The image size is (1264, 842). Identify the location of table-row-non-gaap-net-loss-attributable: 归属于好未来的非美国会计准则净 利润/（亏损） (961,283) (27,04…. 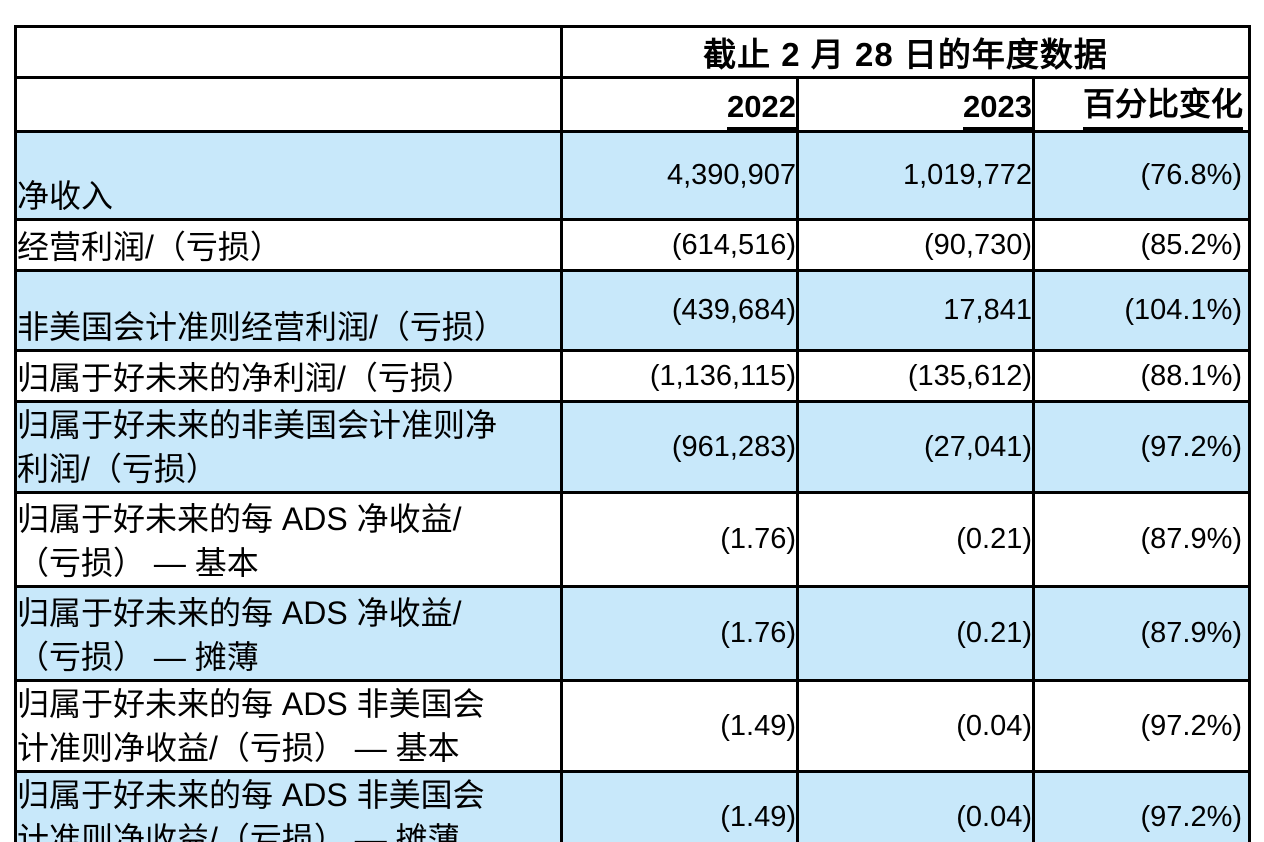
(633, 447).